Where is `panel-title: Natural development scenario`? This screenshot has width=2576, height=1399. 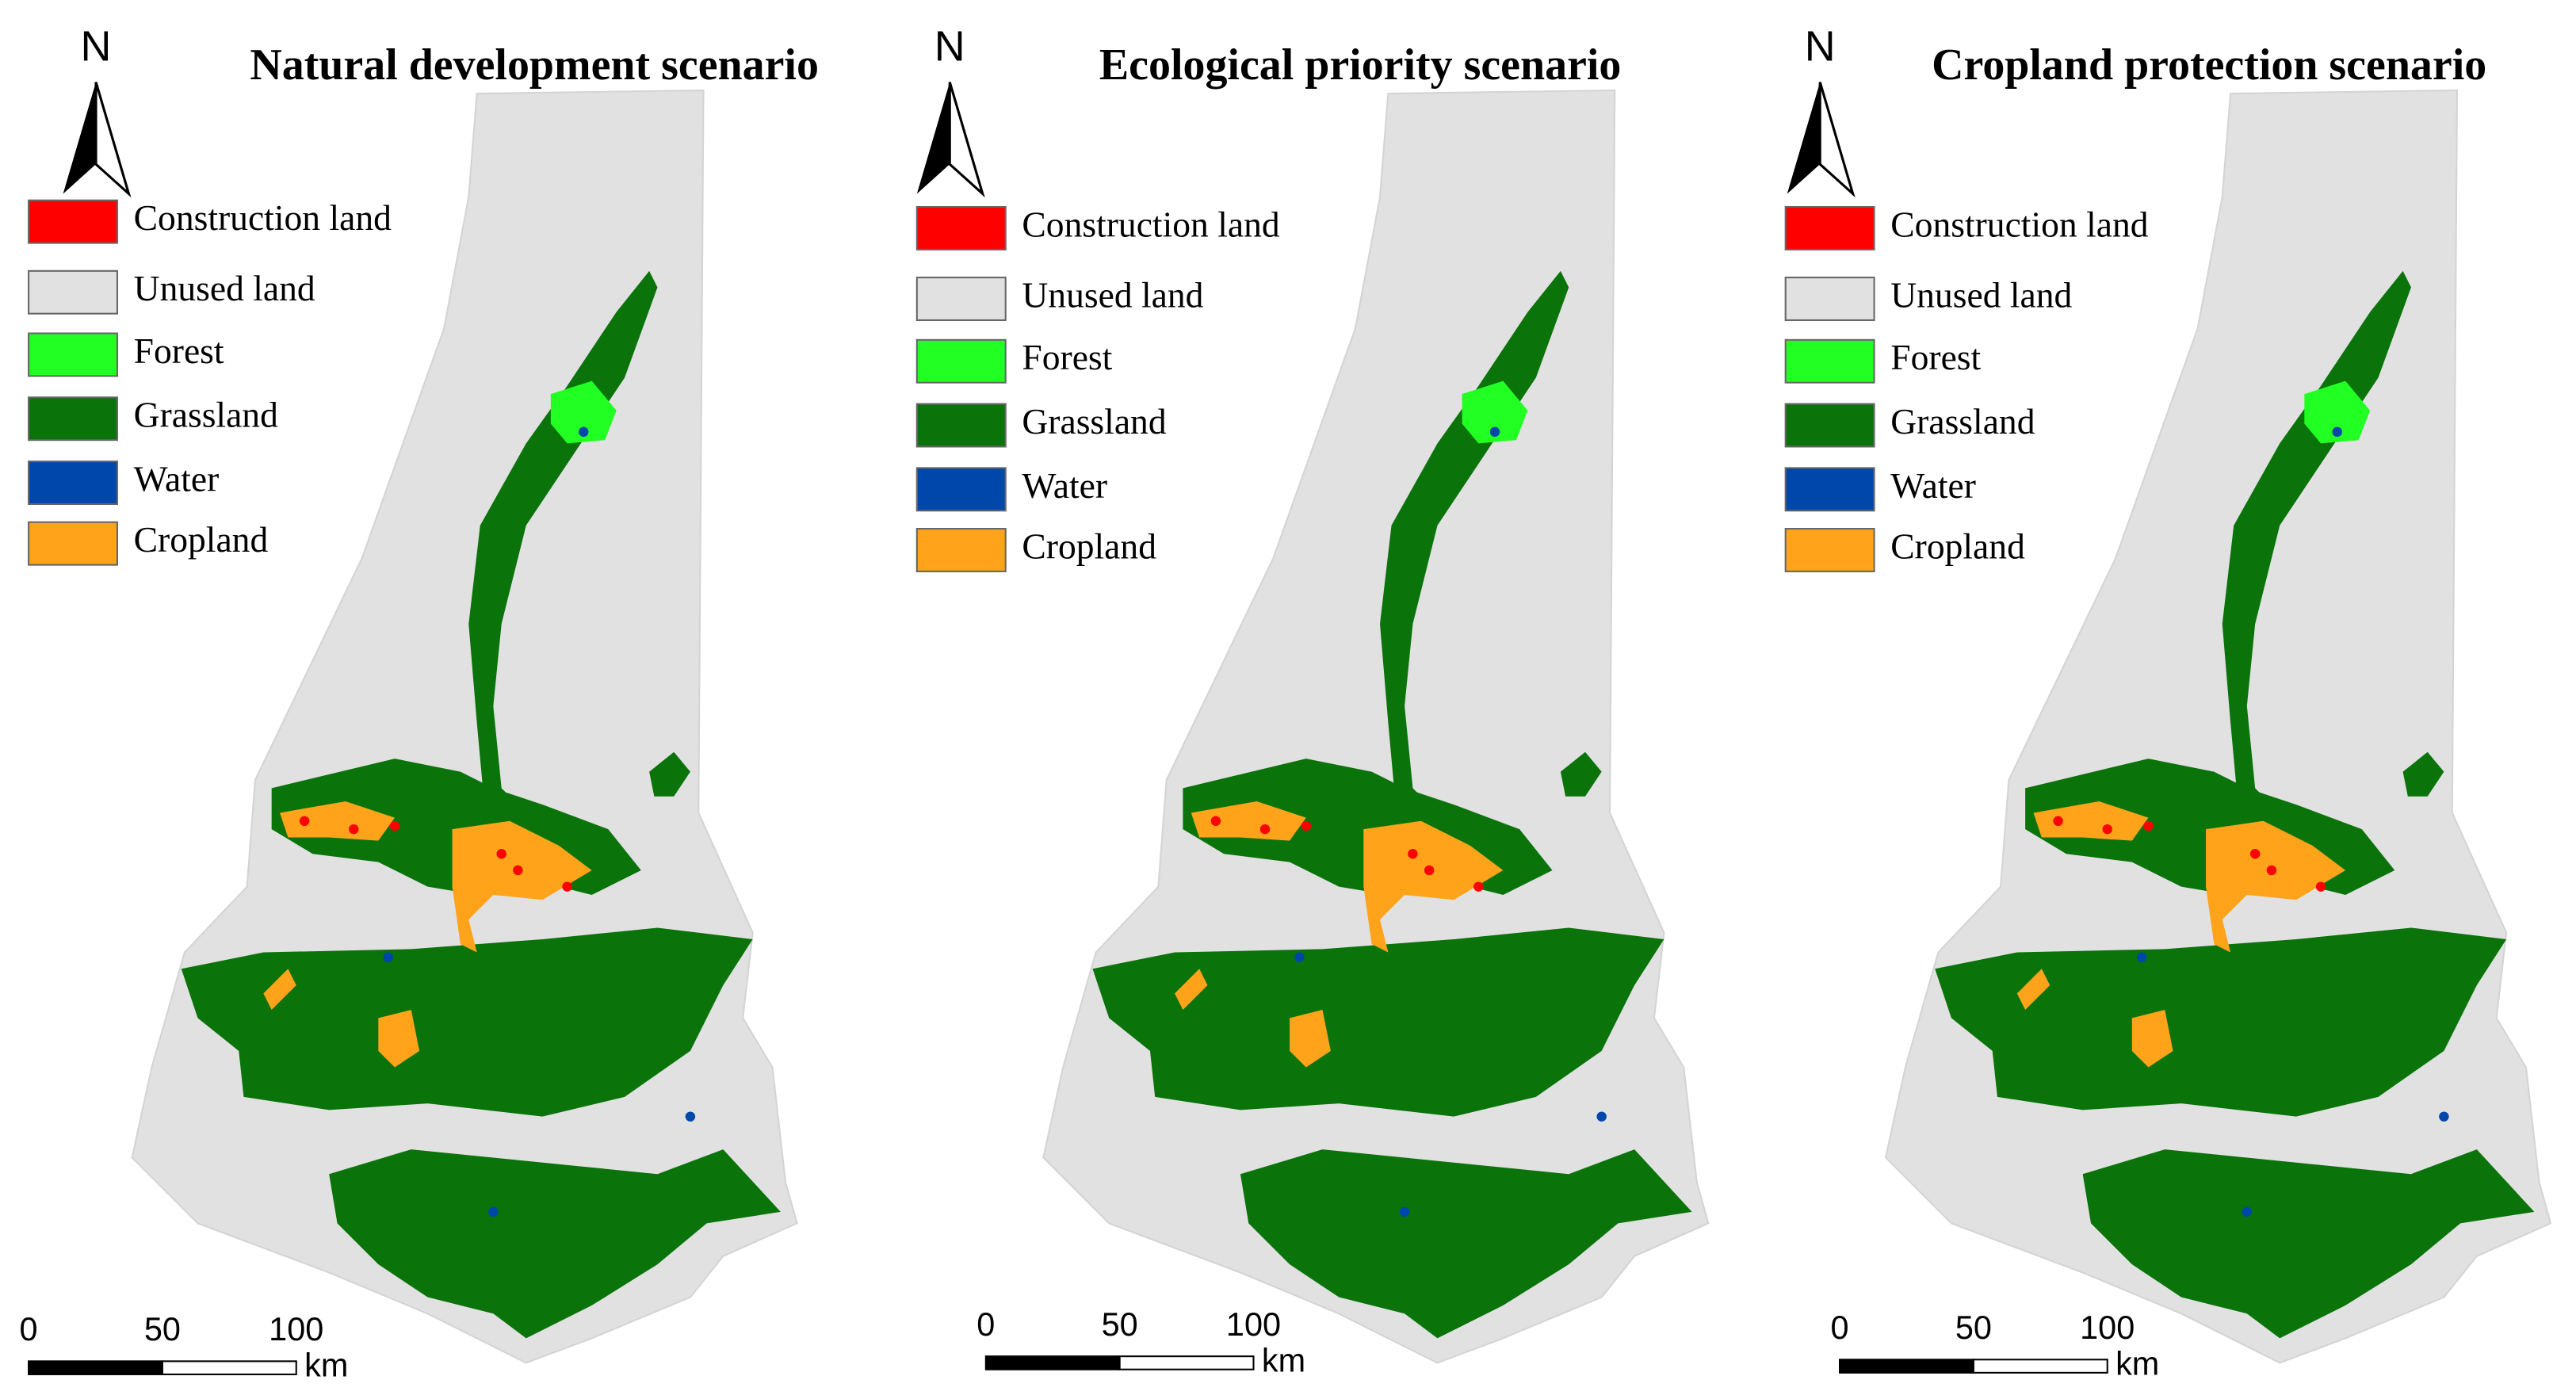
panel-title: Natural development scenario is located at coordinates (534, 65).